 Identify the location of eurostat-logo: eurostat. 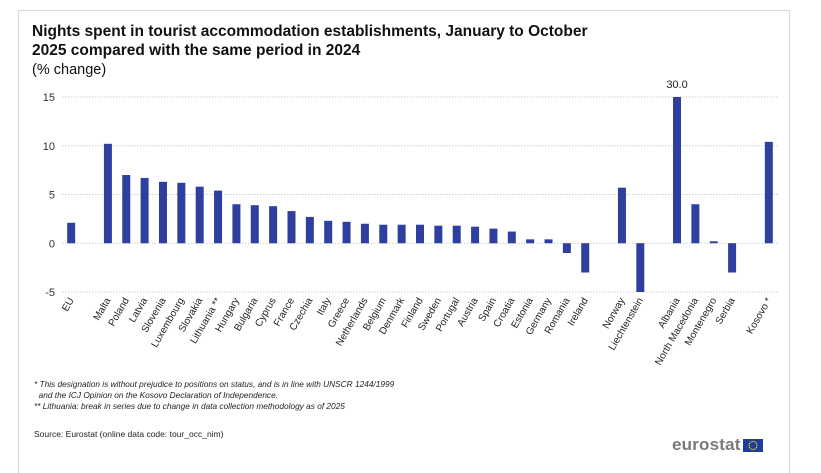
(717, 445).